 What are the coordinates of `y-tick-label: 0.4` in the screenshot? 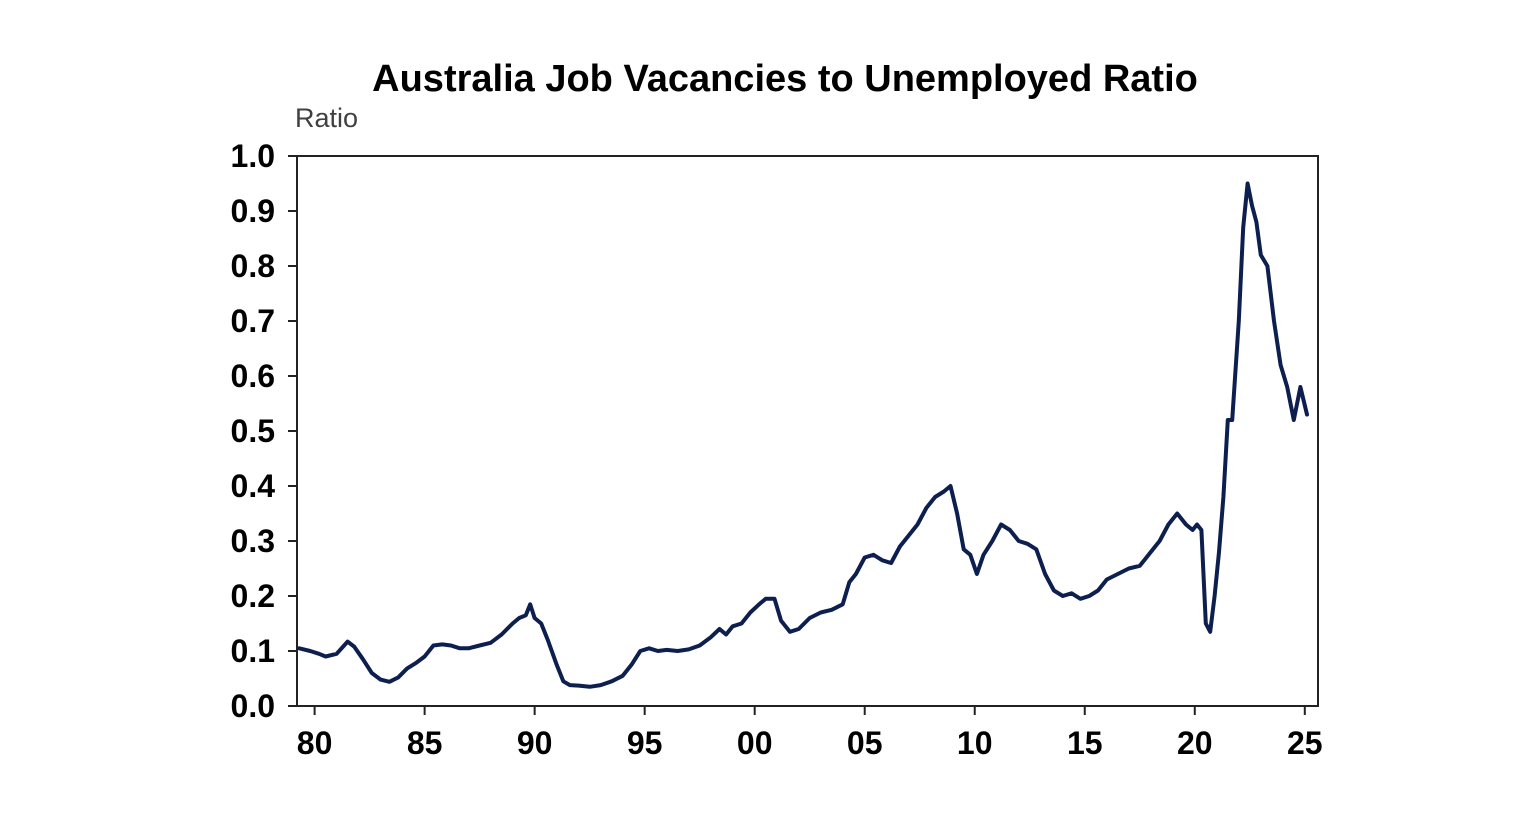 It's located at (253, 486).